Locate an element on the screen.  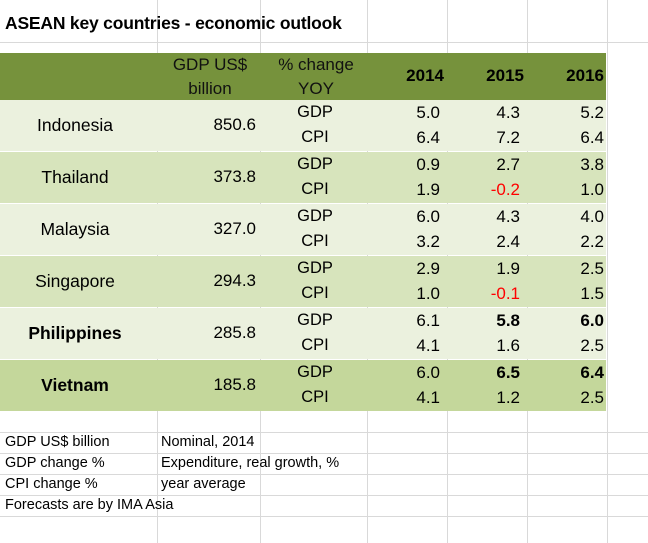
gdp-value-2016: 4.0 is located at coordinates (592, 216).